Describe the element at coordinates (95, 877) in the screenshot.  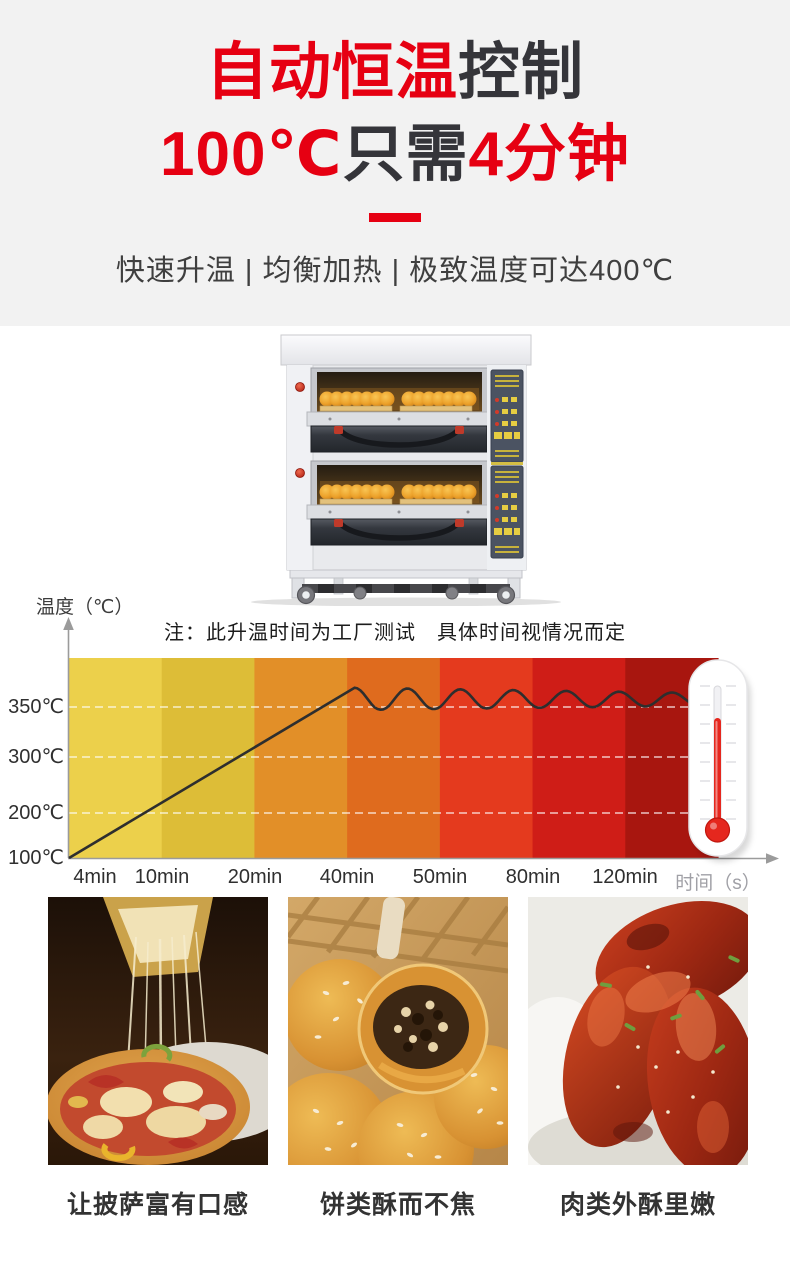
I see `x-tick-4min: 4min` at that location.